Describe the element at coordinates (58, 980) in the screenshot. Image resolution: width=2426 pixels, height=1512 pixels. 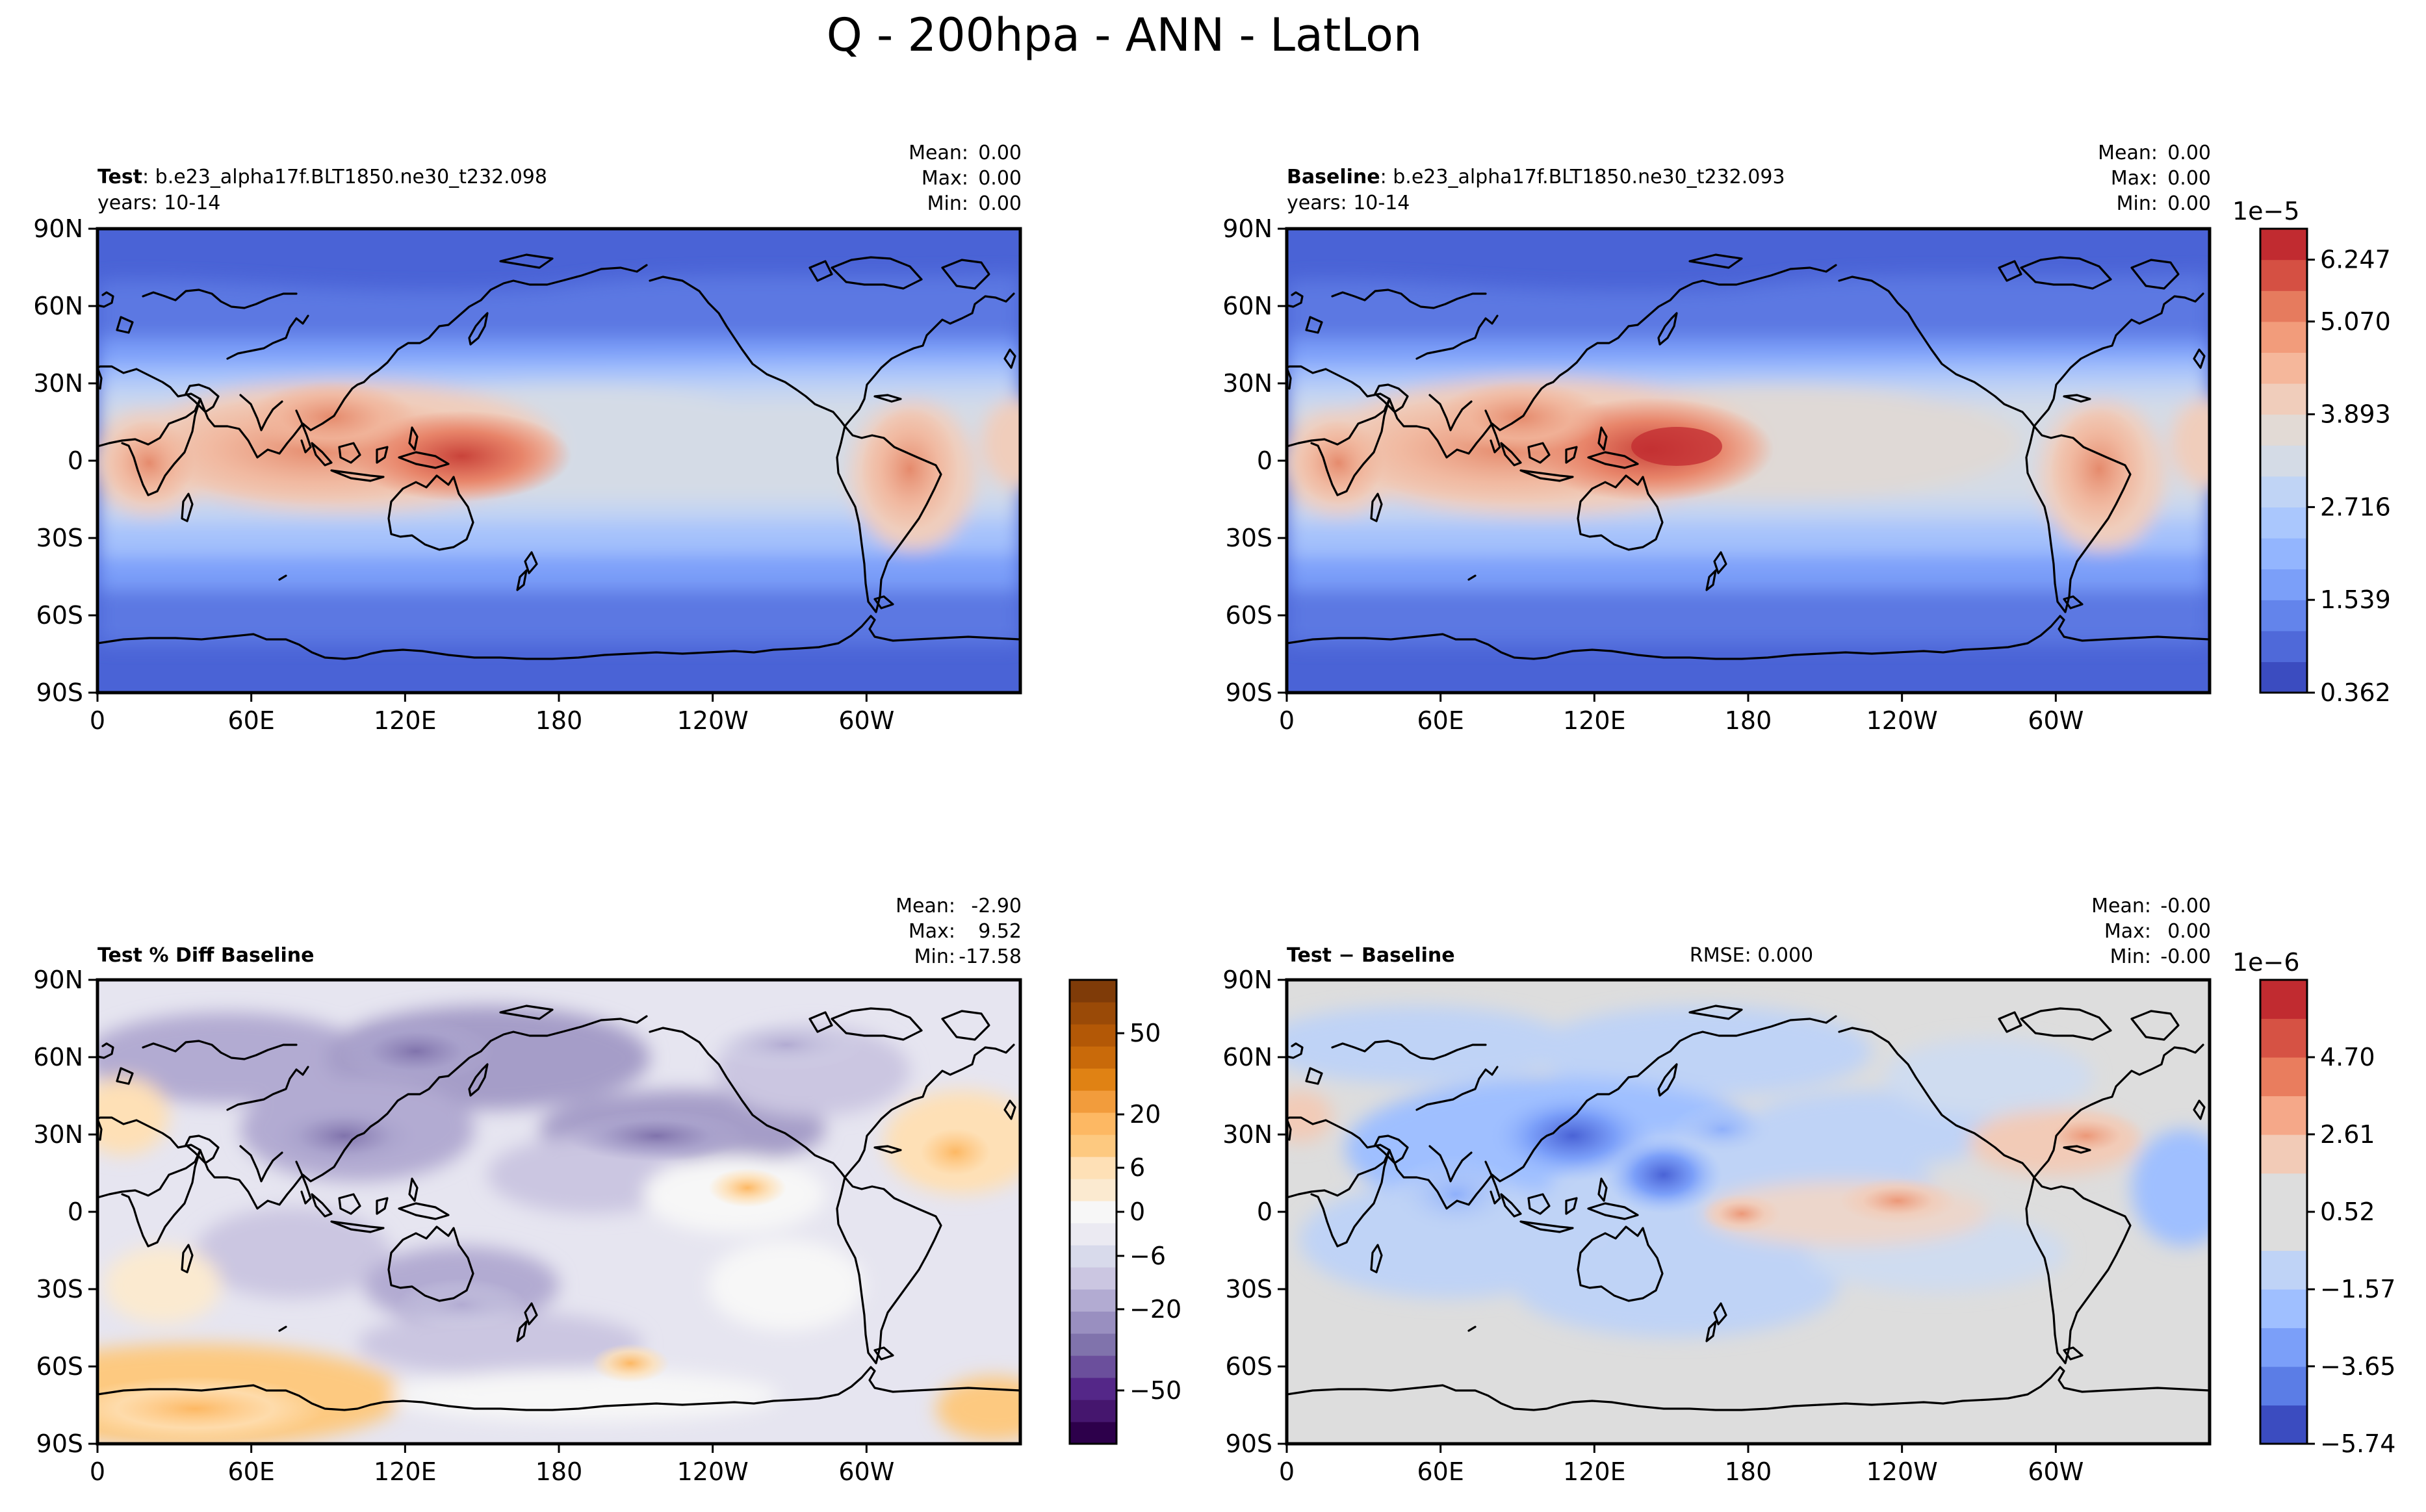
I see `lat-tick-label-pctdiff-0: 90N` at that location.